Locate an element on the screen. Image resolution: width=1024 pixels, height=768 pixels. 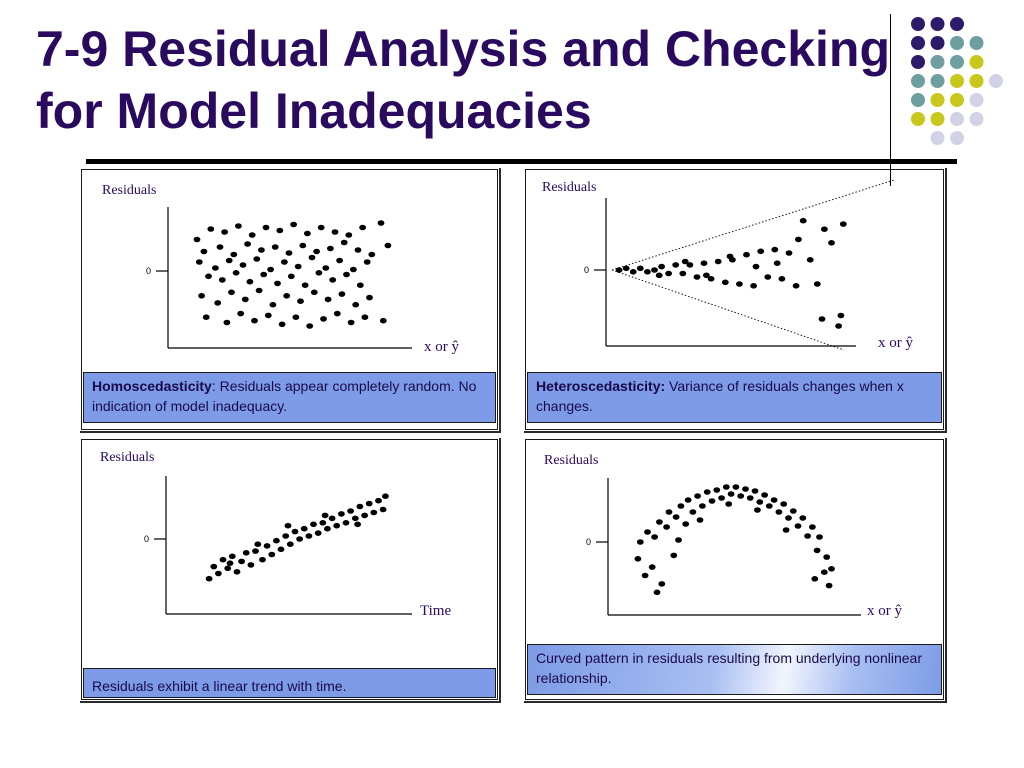
title-underline is located at coordinates (521, 161).